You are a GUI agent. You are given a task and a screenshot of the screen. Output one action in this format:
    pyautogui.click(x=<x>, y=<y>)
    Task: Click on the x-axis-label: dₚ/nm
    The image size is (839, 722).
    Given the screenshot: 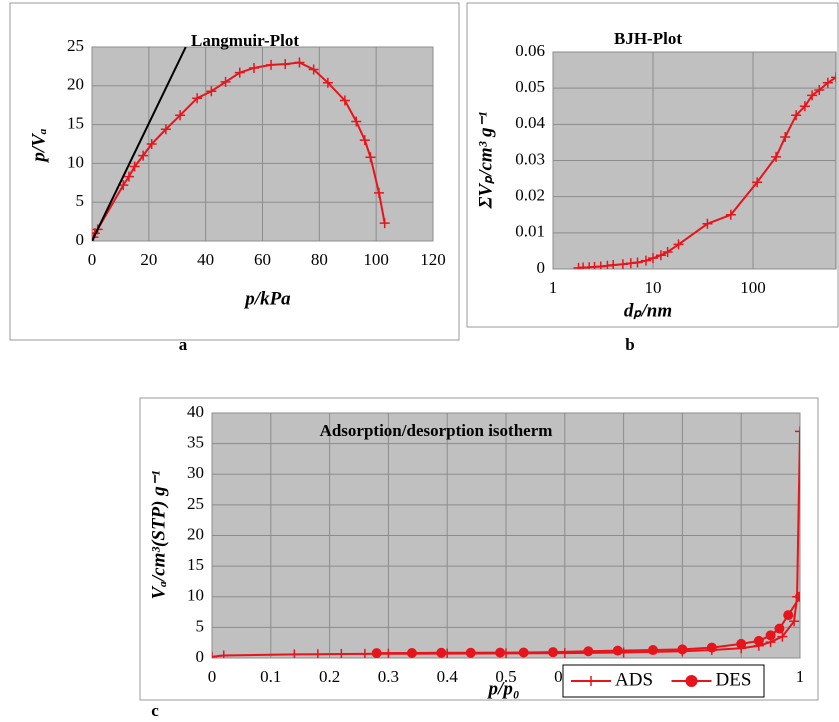 What is the action you would take?
    pyautogui.click(x=648, y=310)
    